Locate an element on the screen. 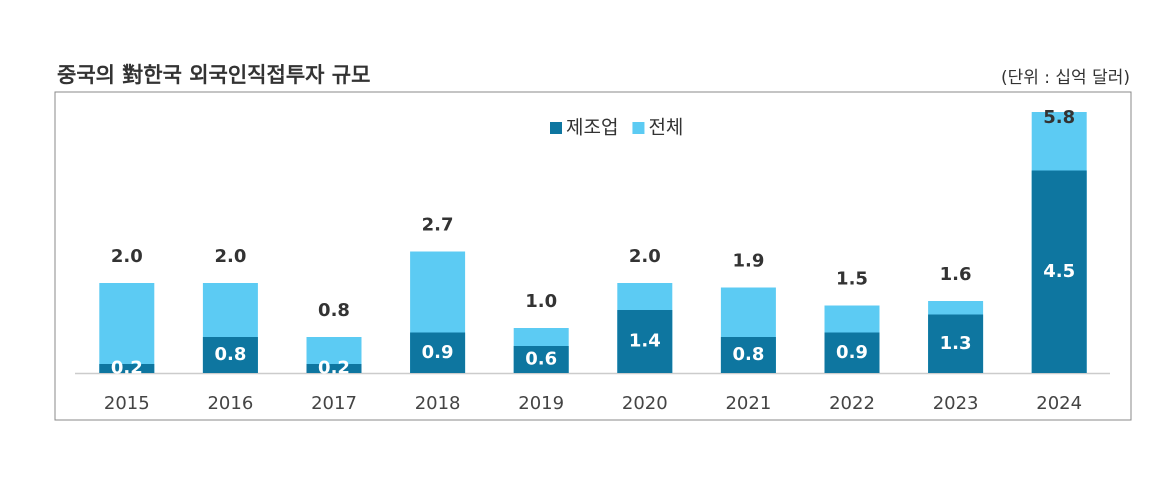  x-tick-label: 2017 is located at coordinates (334, 403).